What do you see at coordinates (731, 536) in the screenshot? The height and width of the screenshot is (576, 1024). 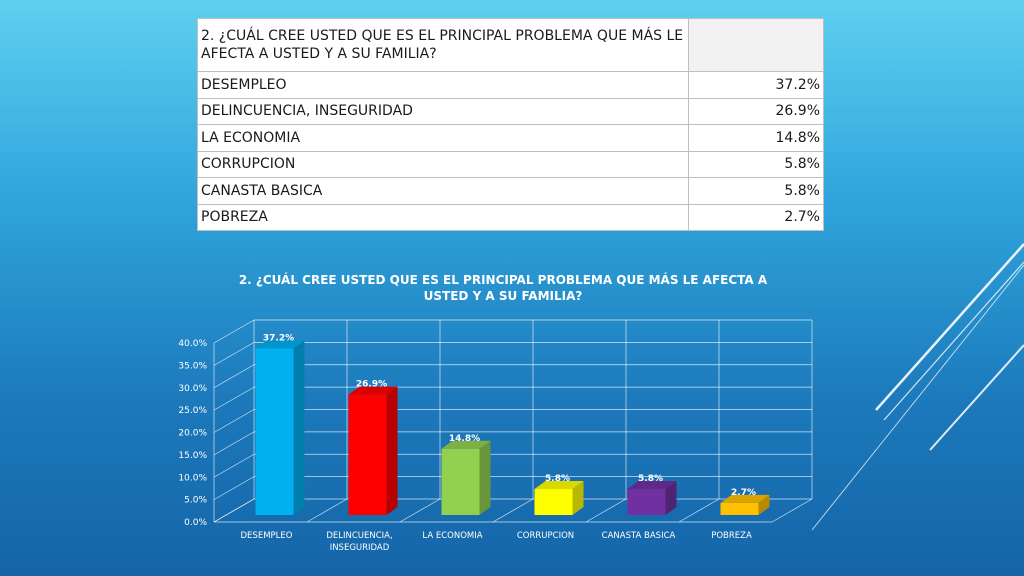 I see `x-tick-label: POBREZA` at bounding box center [731, 536].